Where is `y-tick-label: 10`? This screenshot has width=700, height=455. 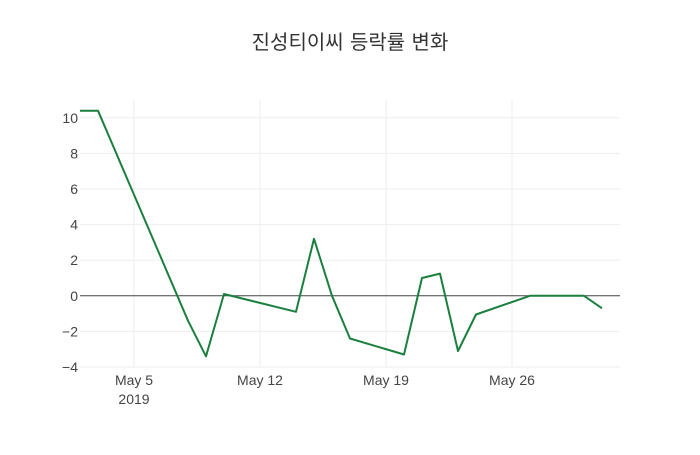 y-tick-label: 10 is located at coordinates (70, 118).